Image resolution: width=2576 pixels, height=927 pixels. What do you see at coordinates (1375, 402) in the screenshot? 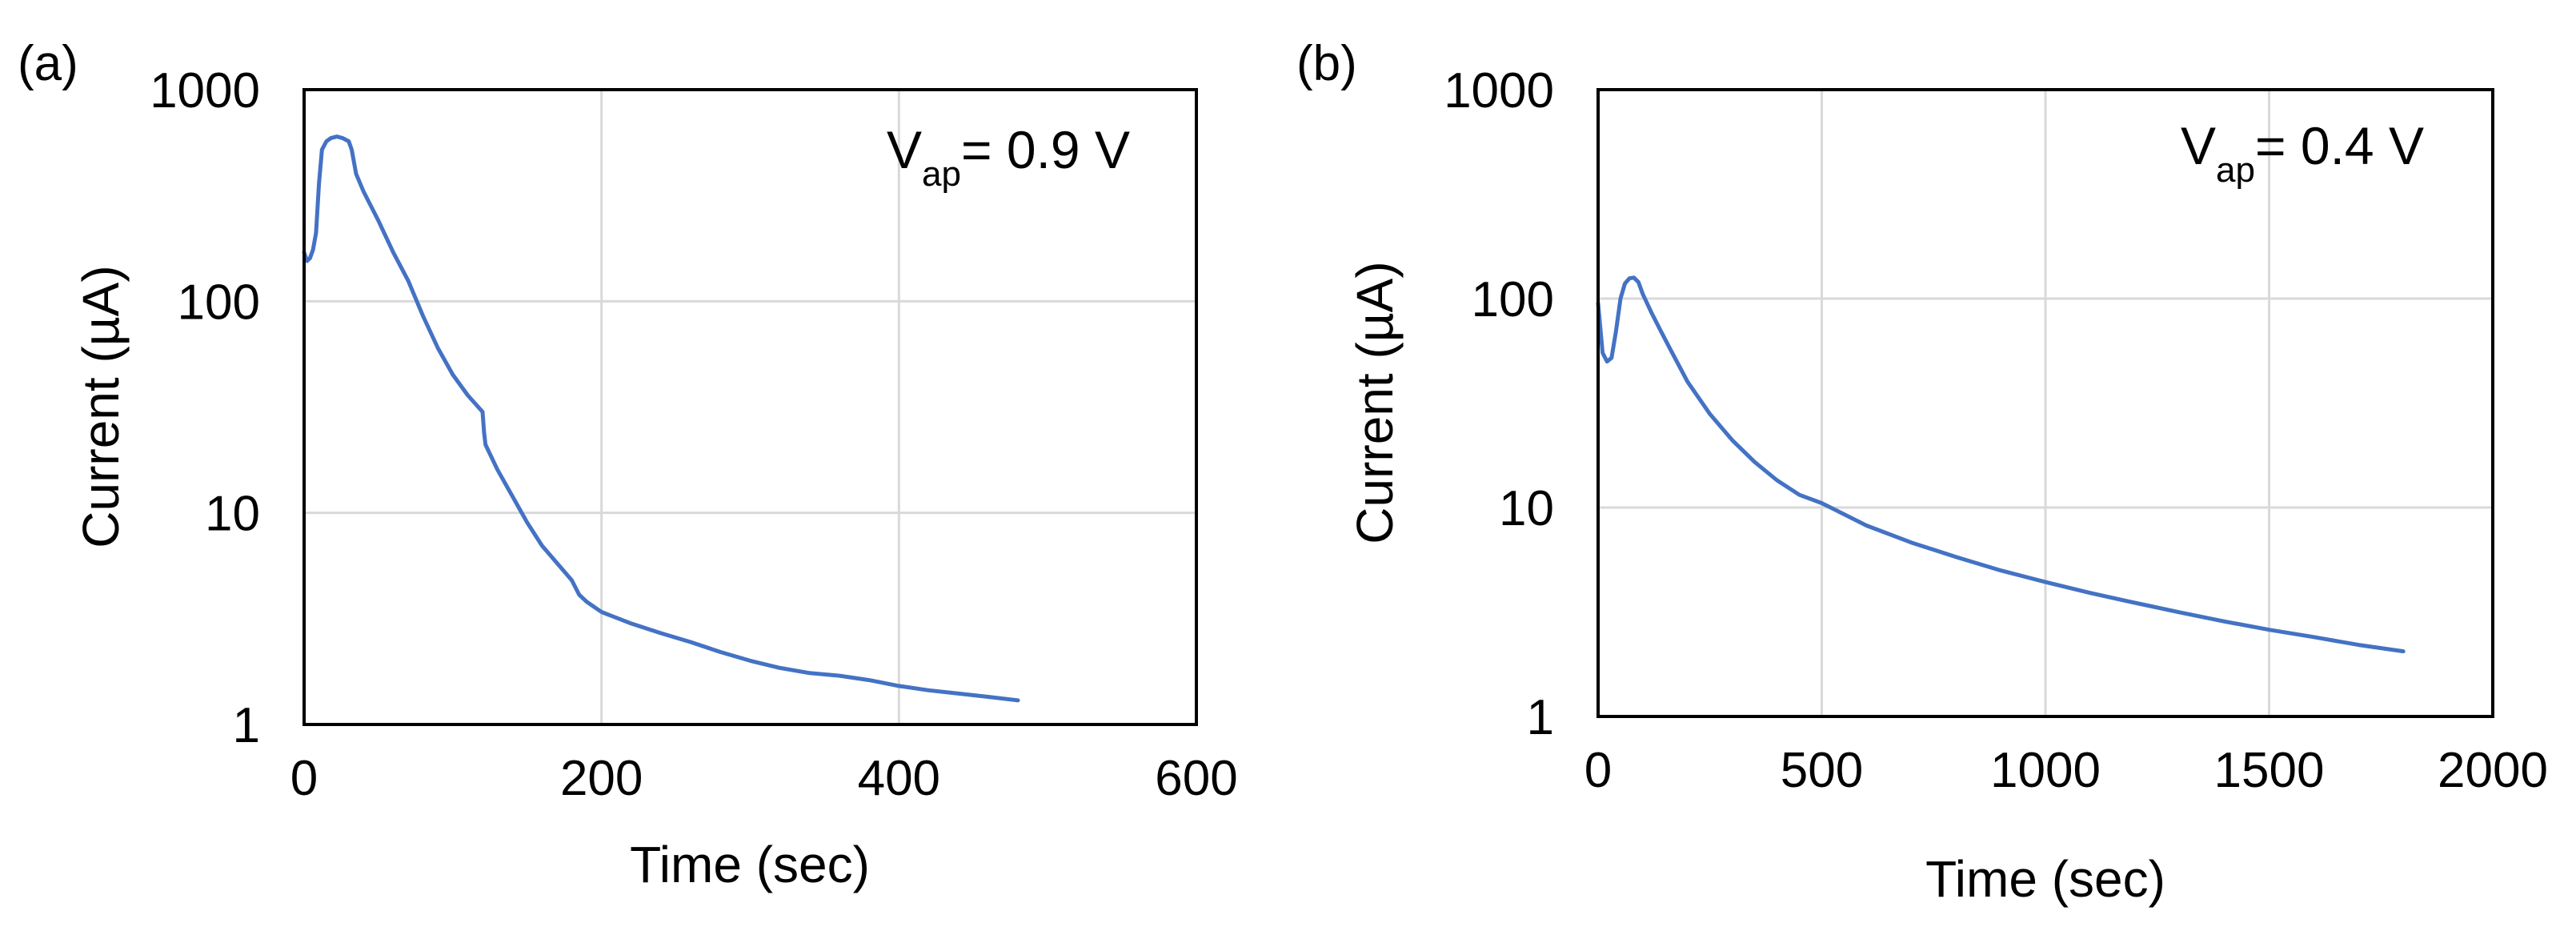
I see `panel-b-y-axis-title: Current (µA)` at bounding box center [1375, 402].